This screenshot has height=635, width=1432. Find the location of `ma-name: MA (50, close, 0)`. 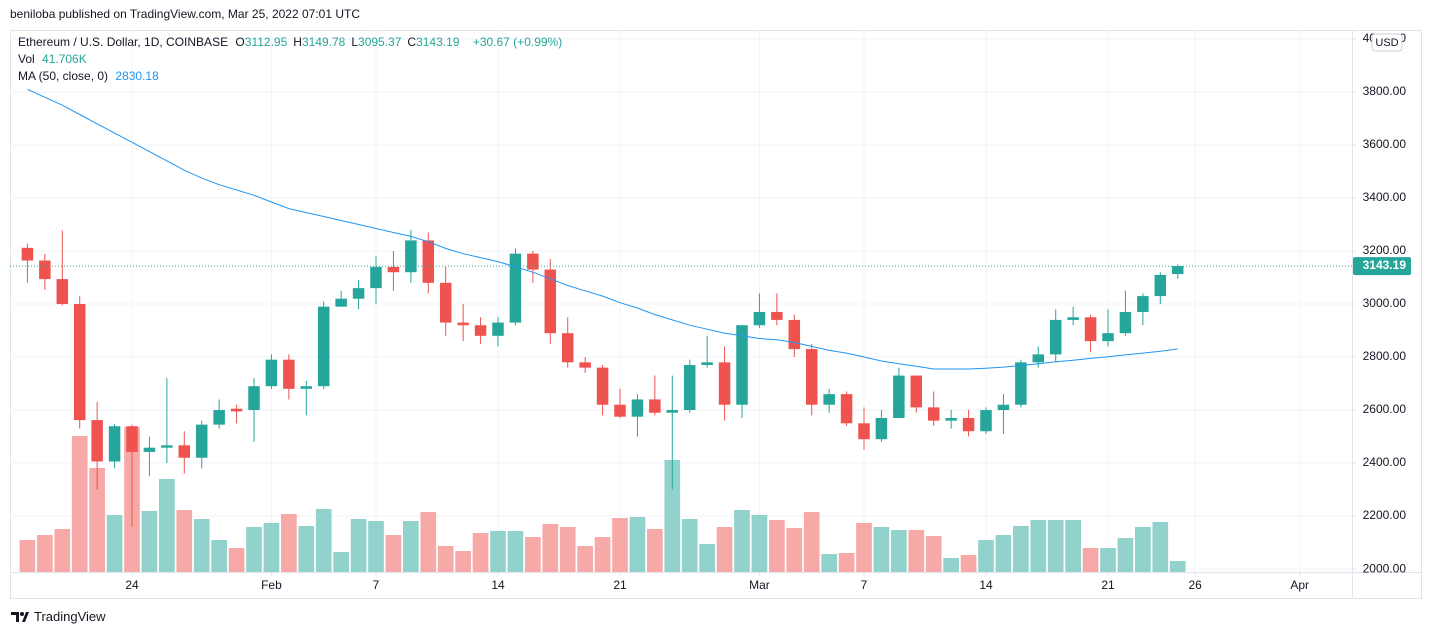

ma-name: MA (50, close, 0) is located at coordinates (63, 76).